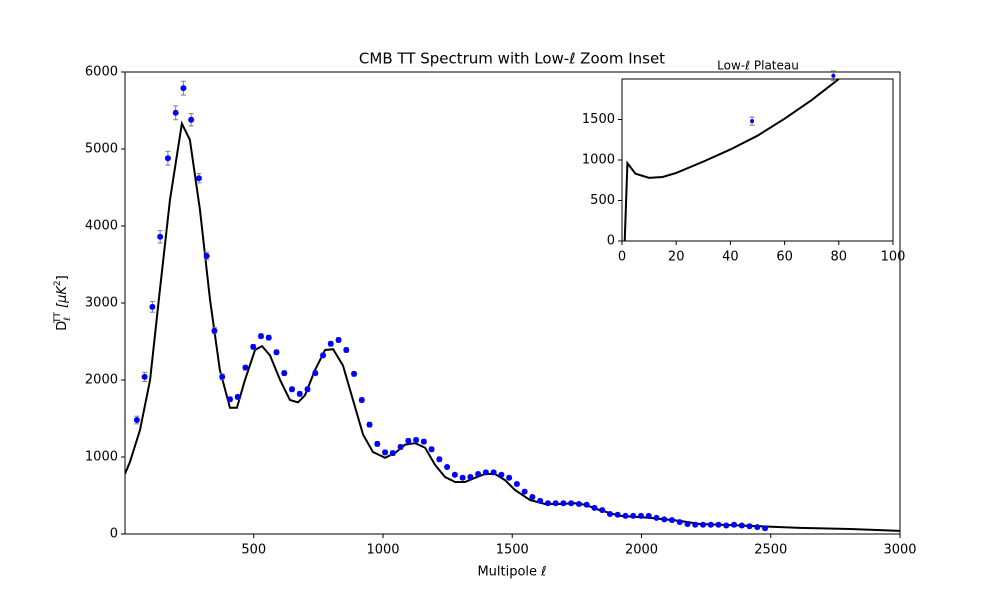 This screenshot has height=600, width=1000. What do you see at coordinates (101, 149) in the screenshot?
I see `y-tick-label: 5000` at bounding box center [101, 149].